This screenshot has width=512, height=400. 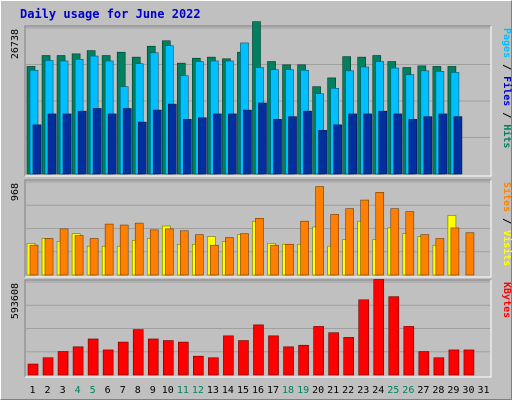 I want to click on x-tick-label-day-20: 20, so click(x=318, y=390).